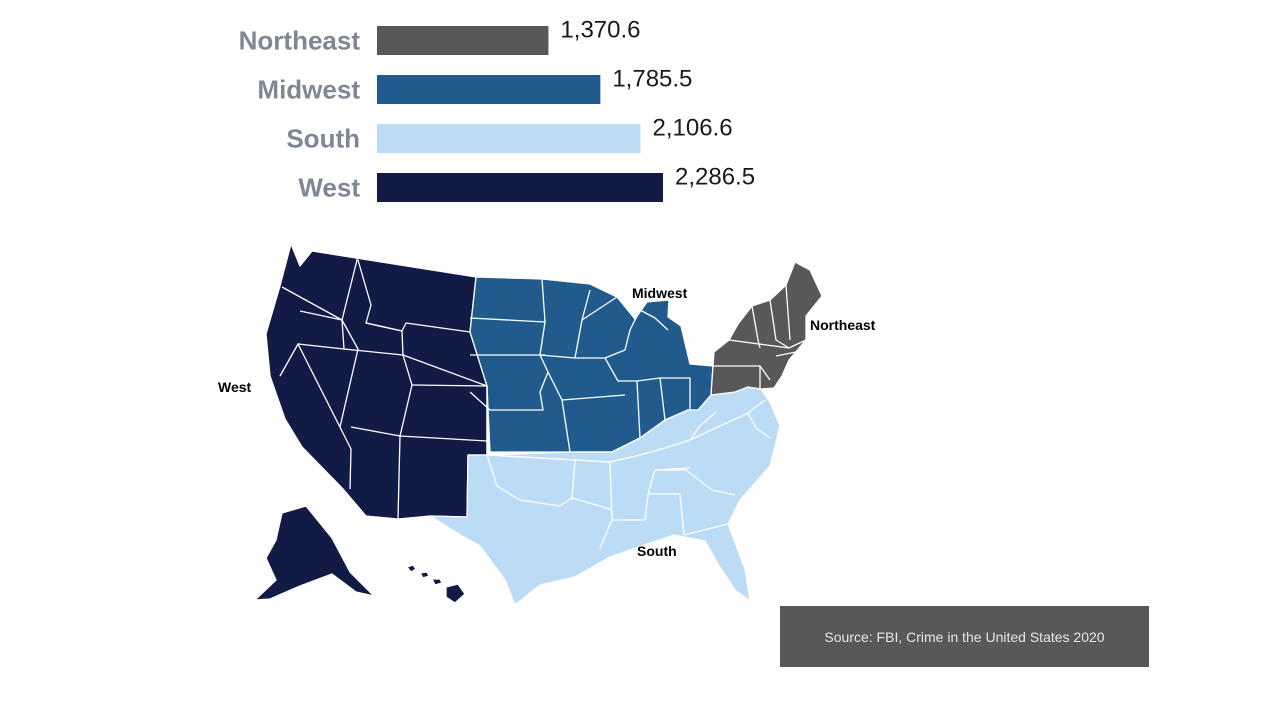 This screenshot has height=720, width=1280. What do you see at coordinates (323, 139) in the screenshot?
I see `bar-category-label: South` at bounding box center [323, 139].